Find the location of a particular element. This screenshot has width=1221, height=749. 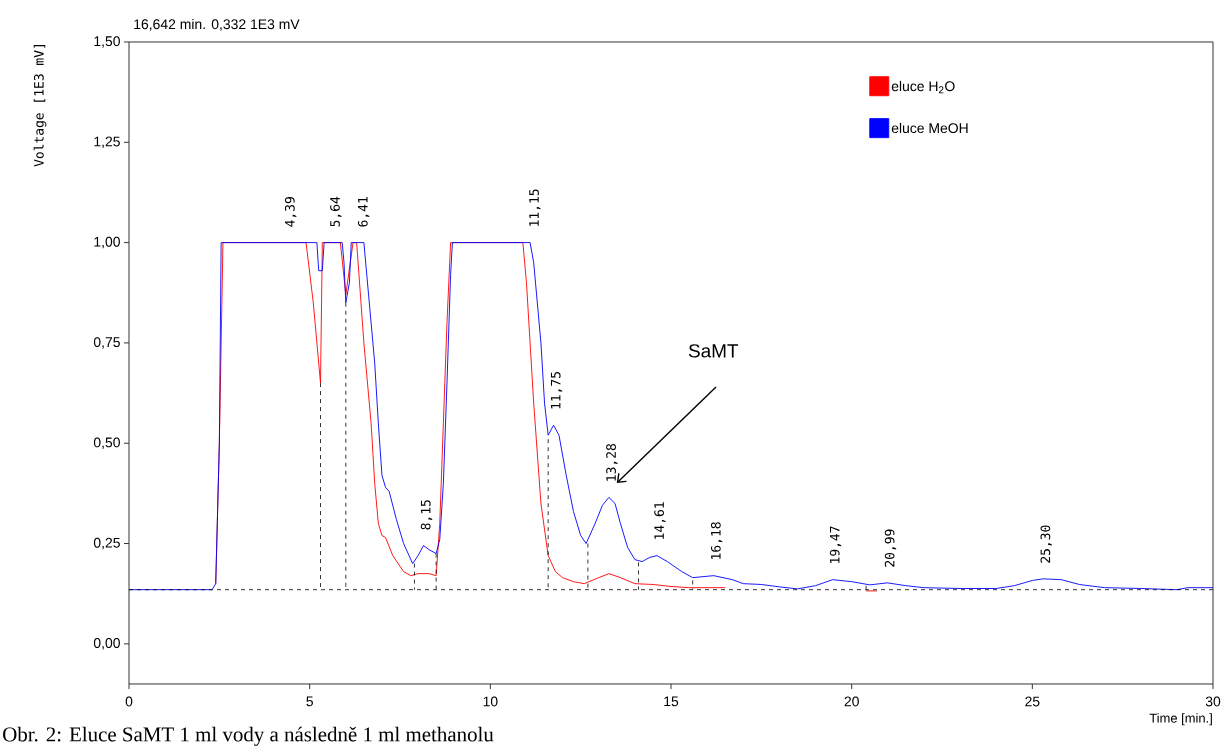

y-tick-label: 0,75 is located at coordinates (106, 343).